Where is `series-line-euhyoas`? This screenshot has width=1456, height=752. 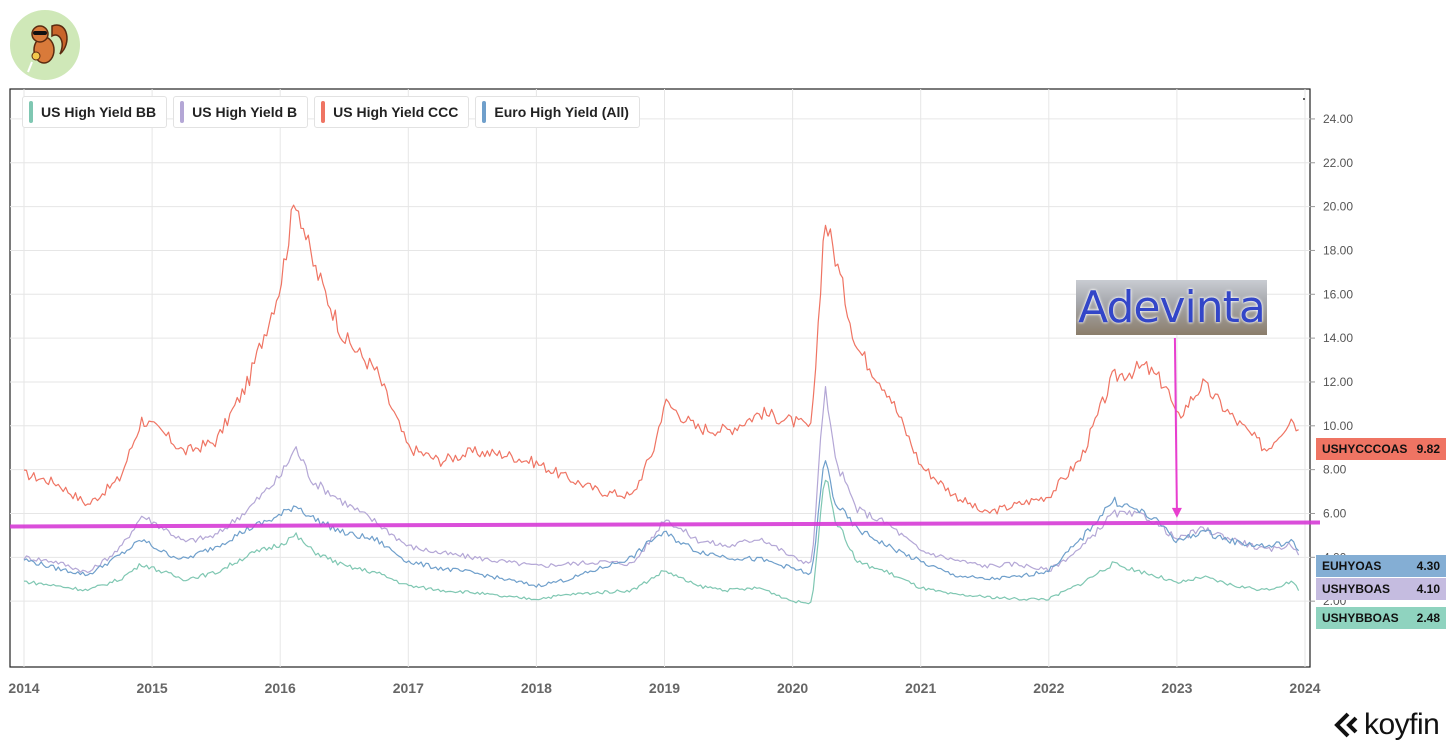
series-line-euhyoas is located at coordinates (661, 524).